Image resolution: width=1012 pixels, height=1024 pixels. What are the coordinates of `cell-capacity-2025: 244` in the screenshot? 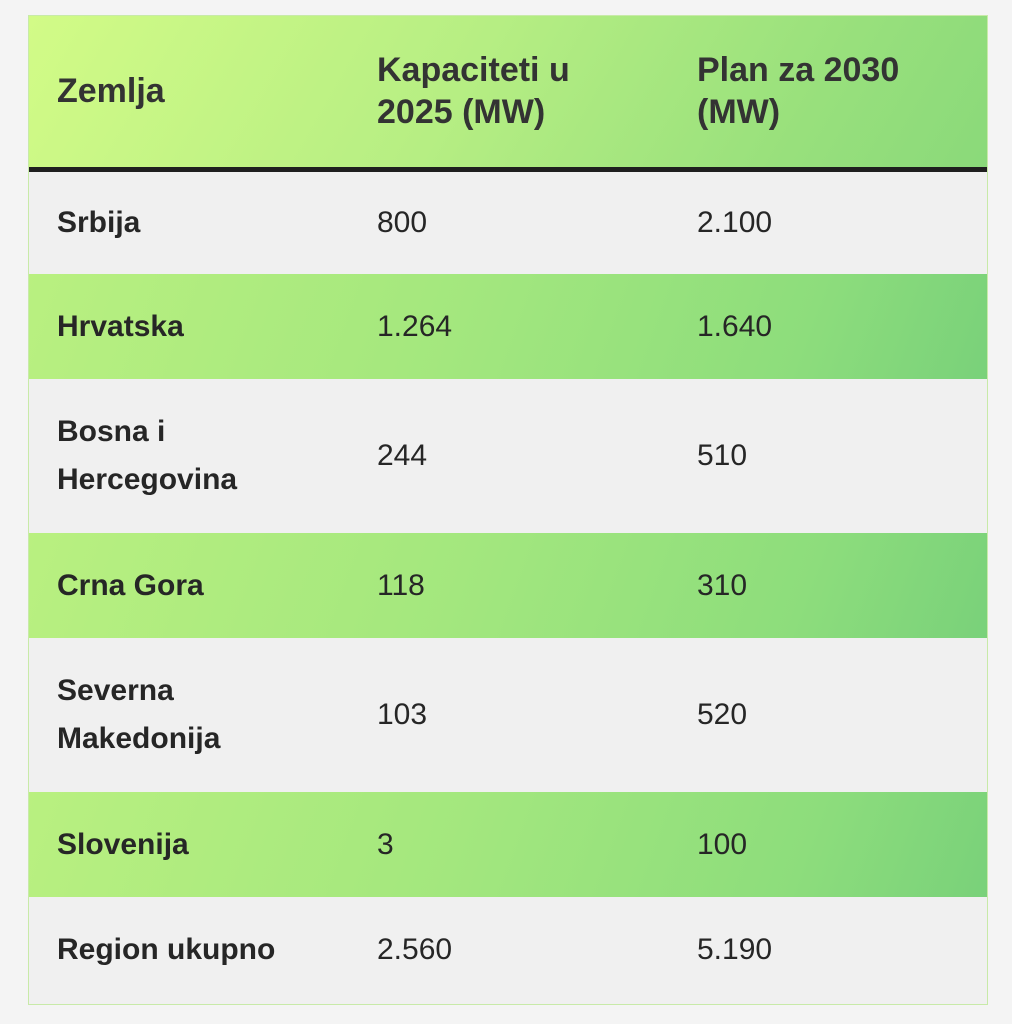 It's located at (402, 455).